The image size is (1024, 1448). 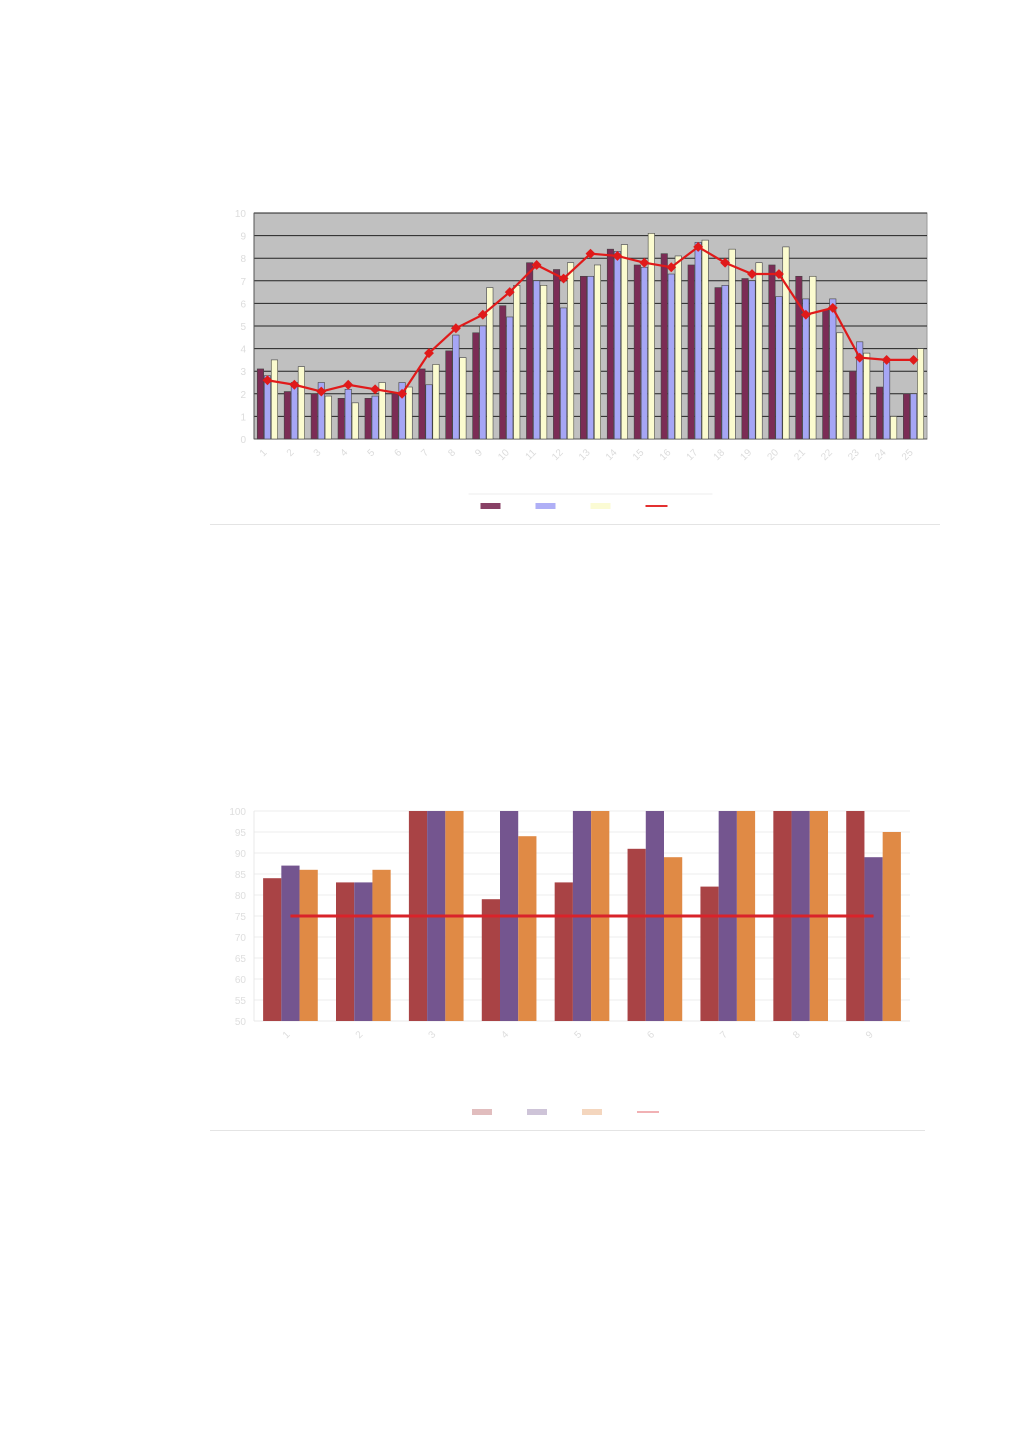 I want to click on x-tick-label: 11, so click(x=531, y=454).